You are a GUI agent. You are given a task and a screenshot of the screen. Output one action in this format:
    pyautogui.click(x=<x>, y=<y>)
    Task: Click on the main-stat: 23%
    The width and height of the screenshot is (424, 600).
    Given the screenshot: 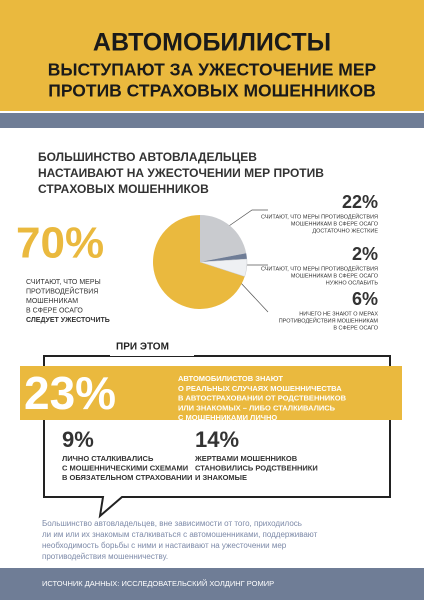 What is the action you would take?
    pyautogui.click(x=70, y=393)
    